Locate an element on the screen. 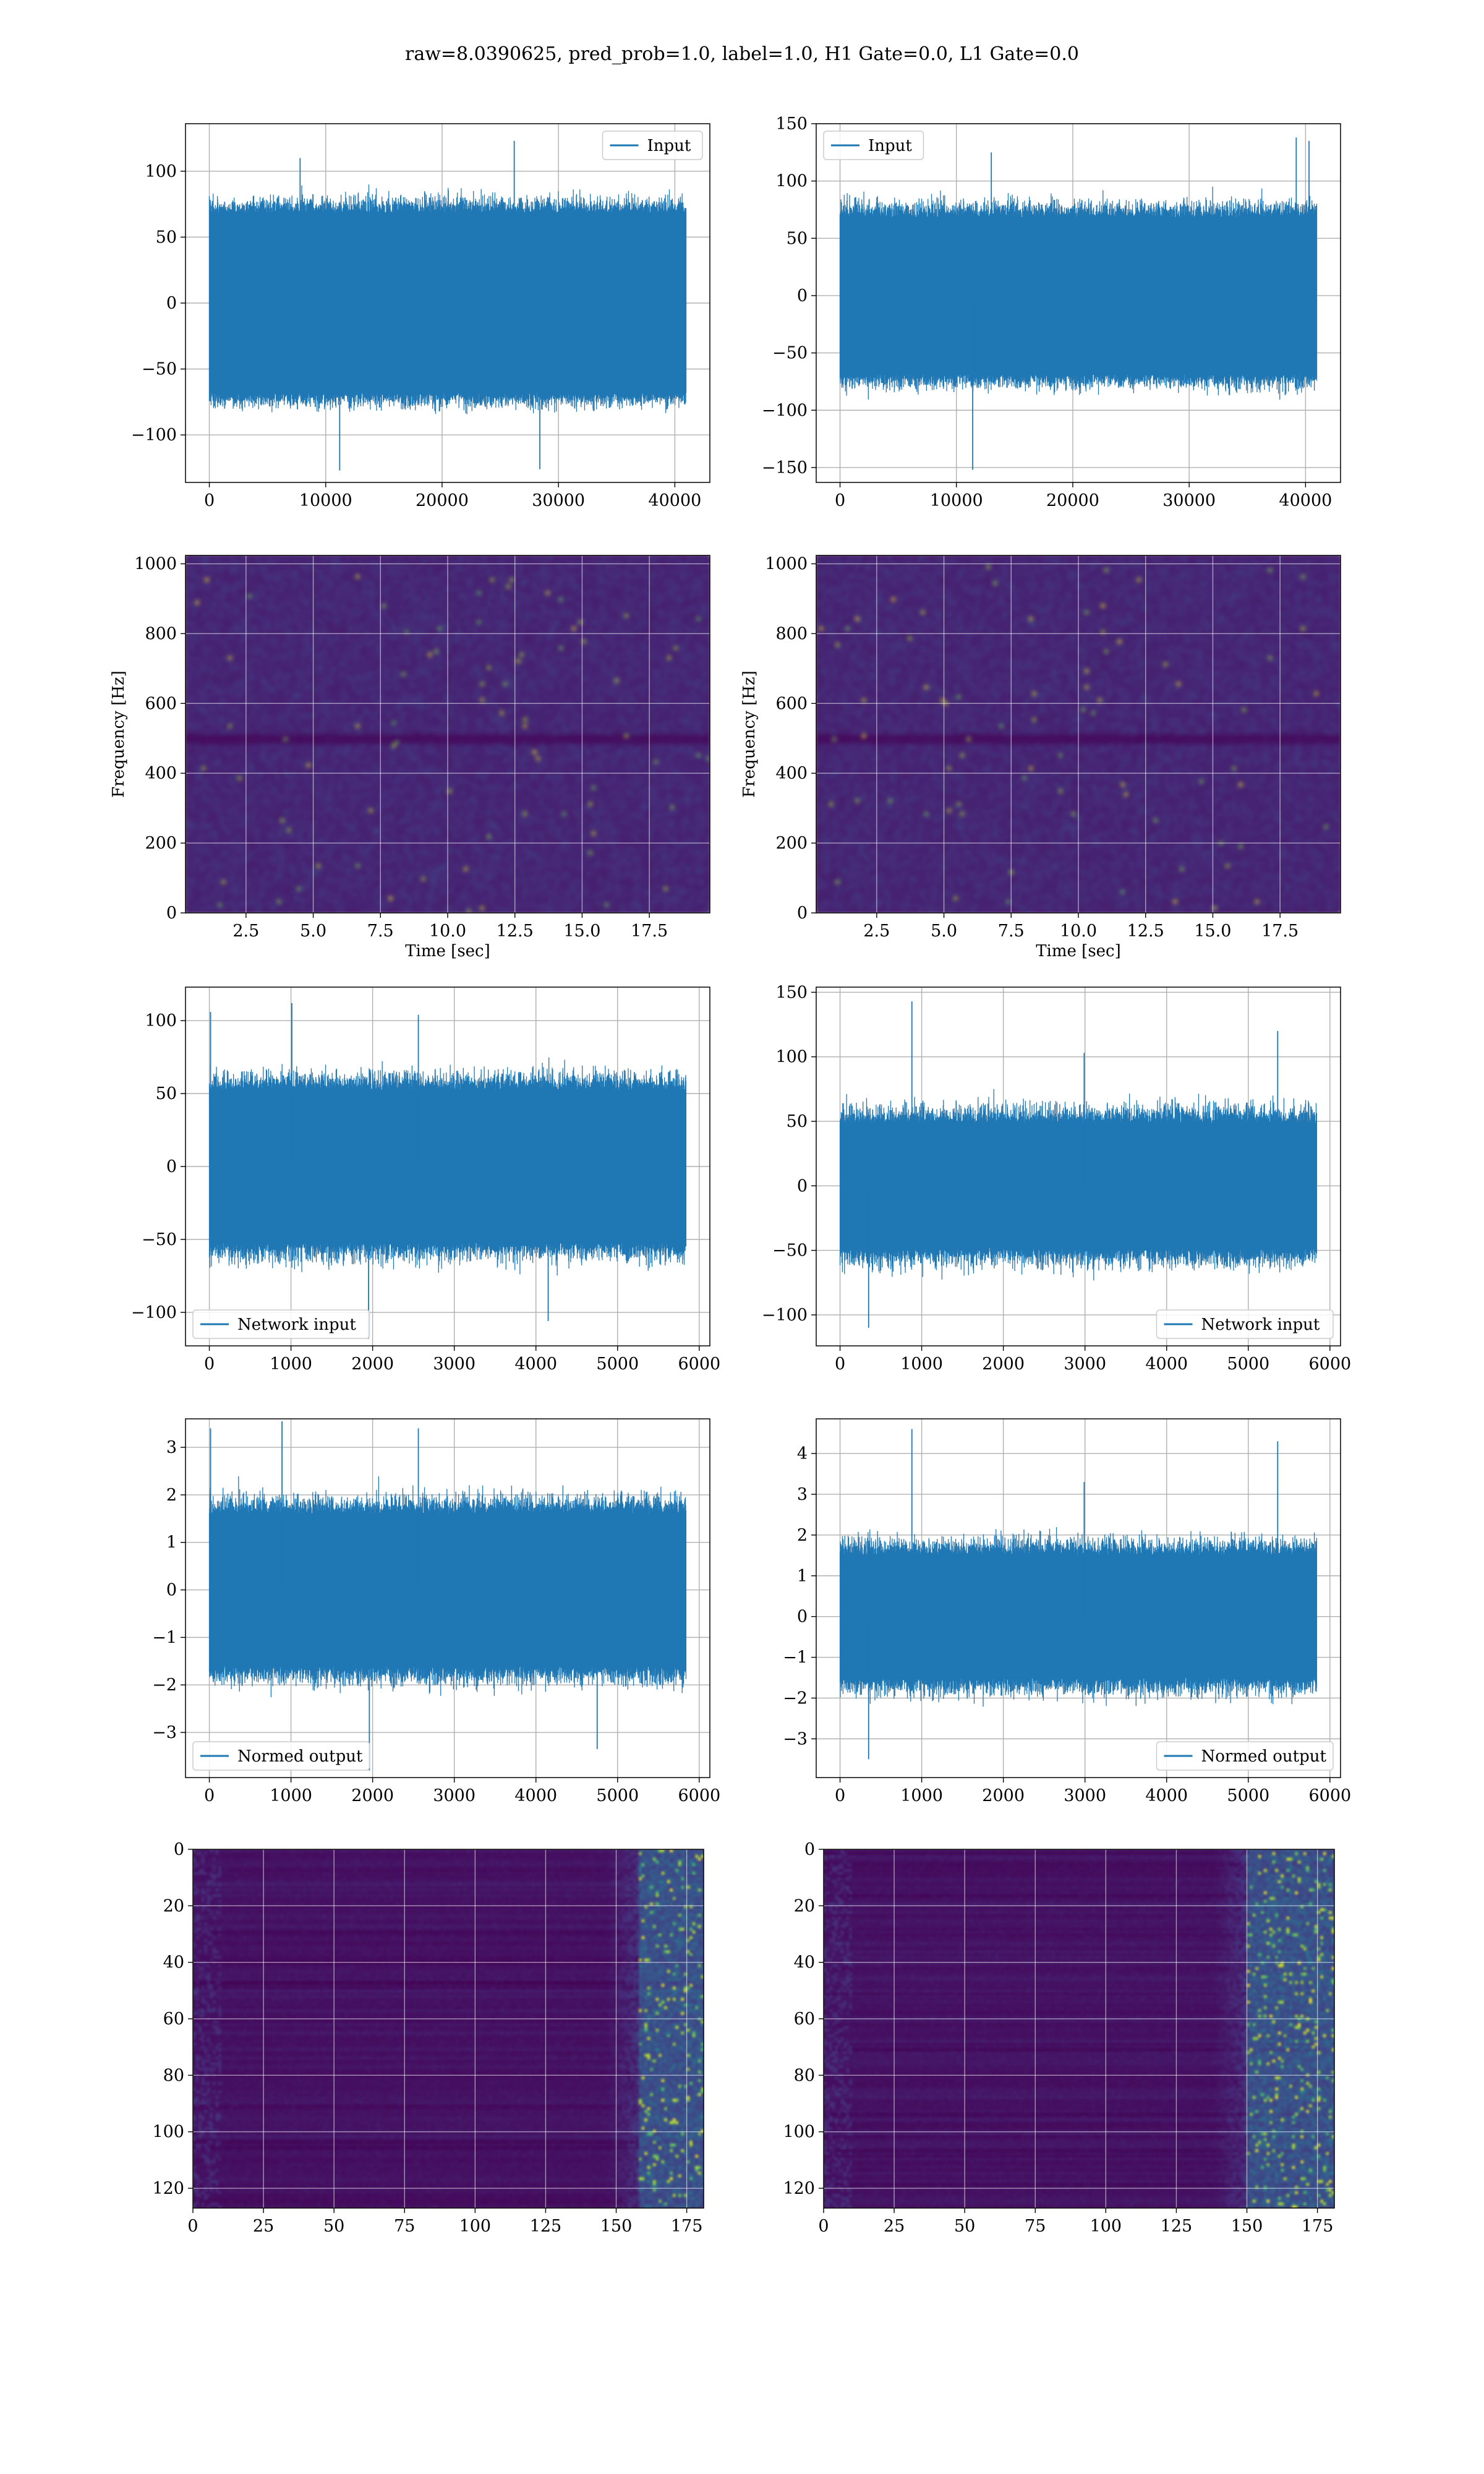 The width and height of the screenshot is (1484, 2474). r3c2-legend: Network input is located at coordinates (1245, 1324).